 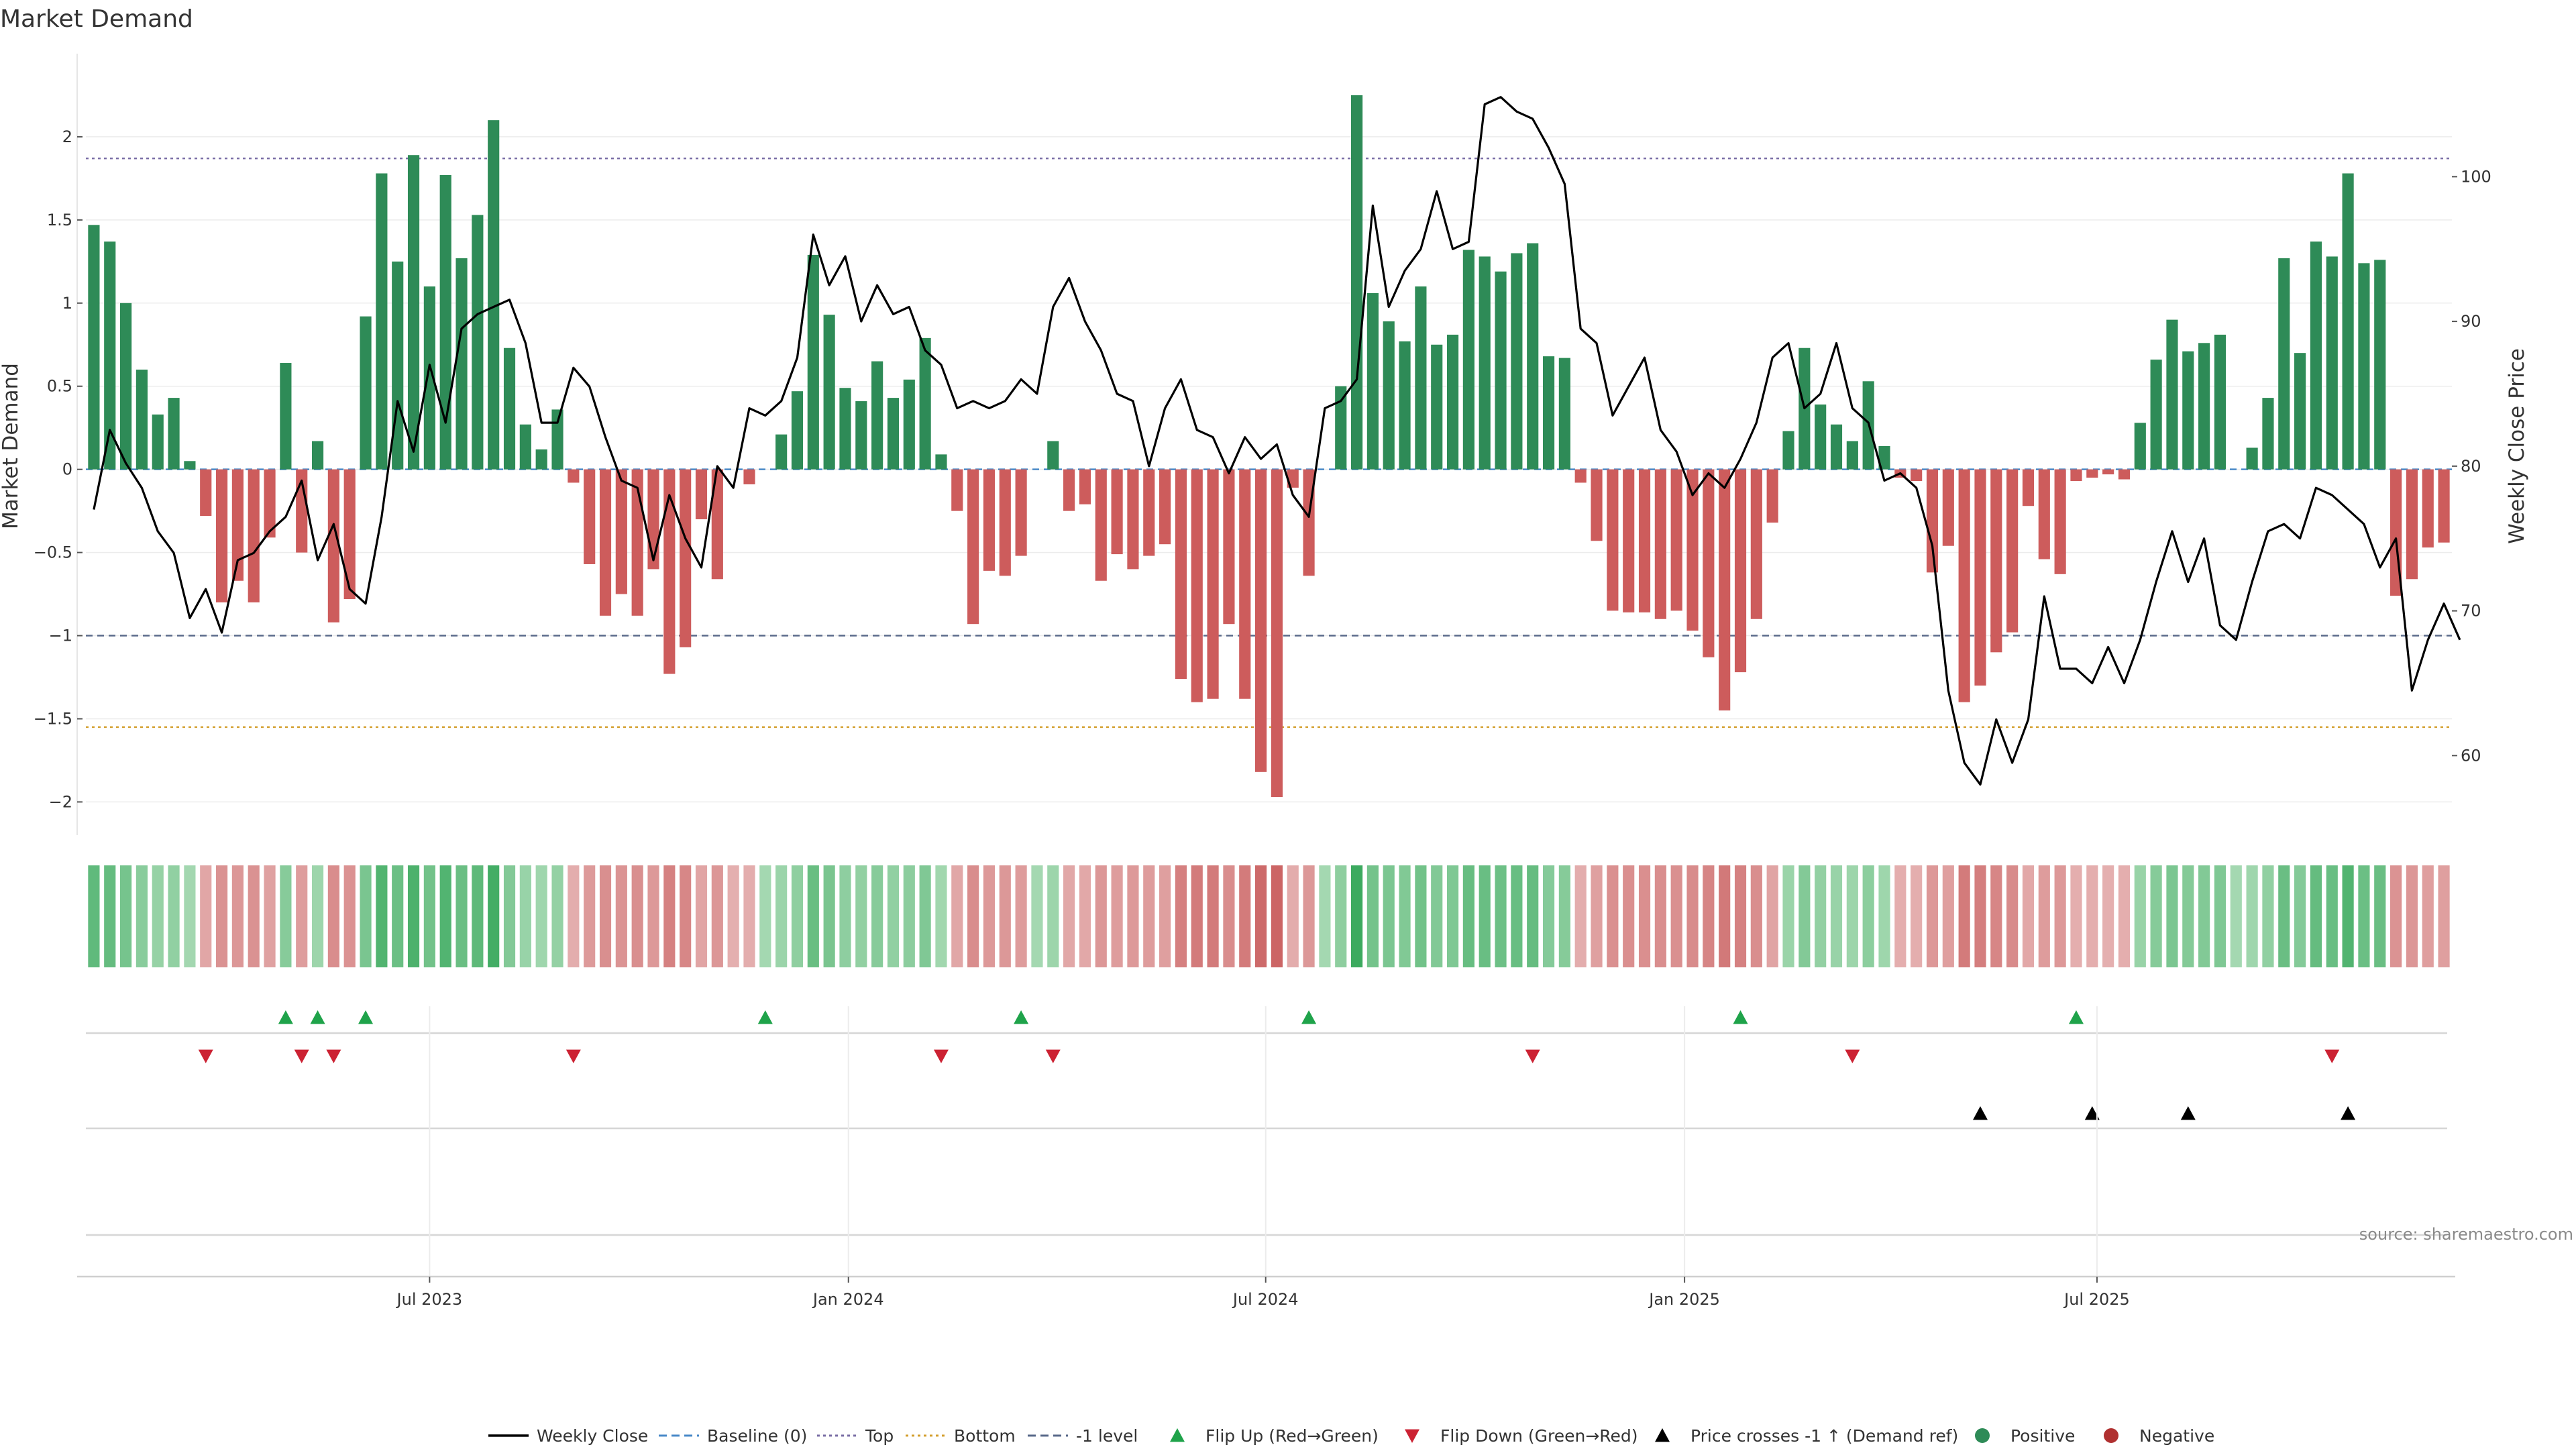 I want to click on legend-triangle-up-icon, so click(x=1177, y=1435).